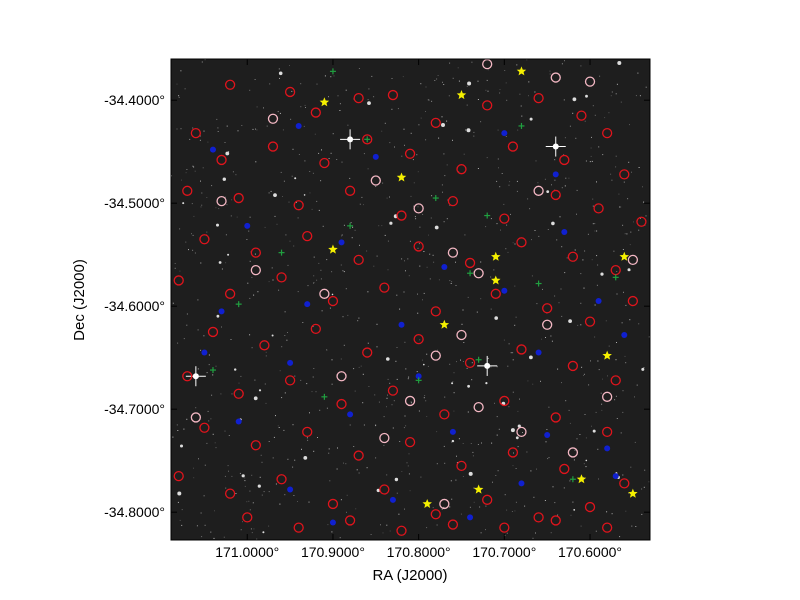 The image size is (800, 600). Describe the element at coordinates (134, 409) in the screenshot. I see `y-tick-label: -34.7000°` at that location.